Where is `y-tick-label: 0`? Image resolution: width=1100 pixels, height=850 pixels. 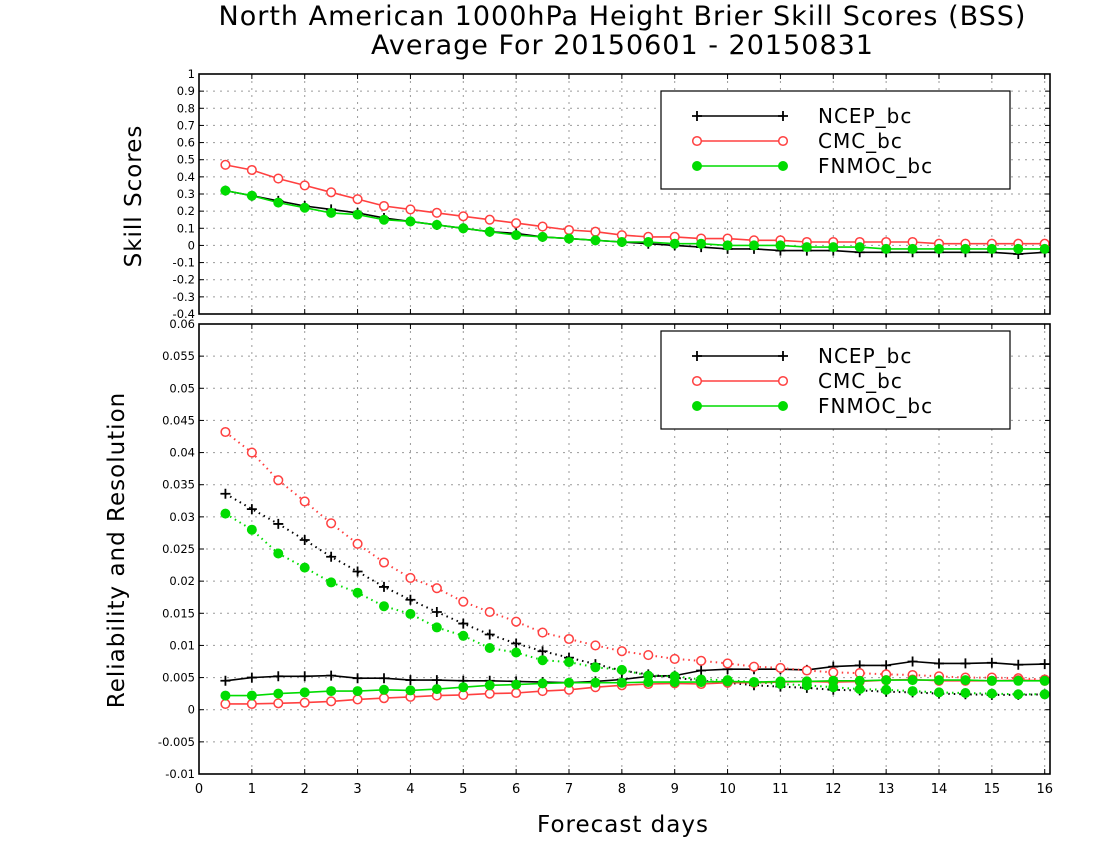 y-tick-label: 0 is located at coordinates (191, 710).